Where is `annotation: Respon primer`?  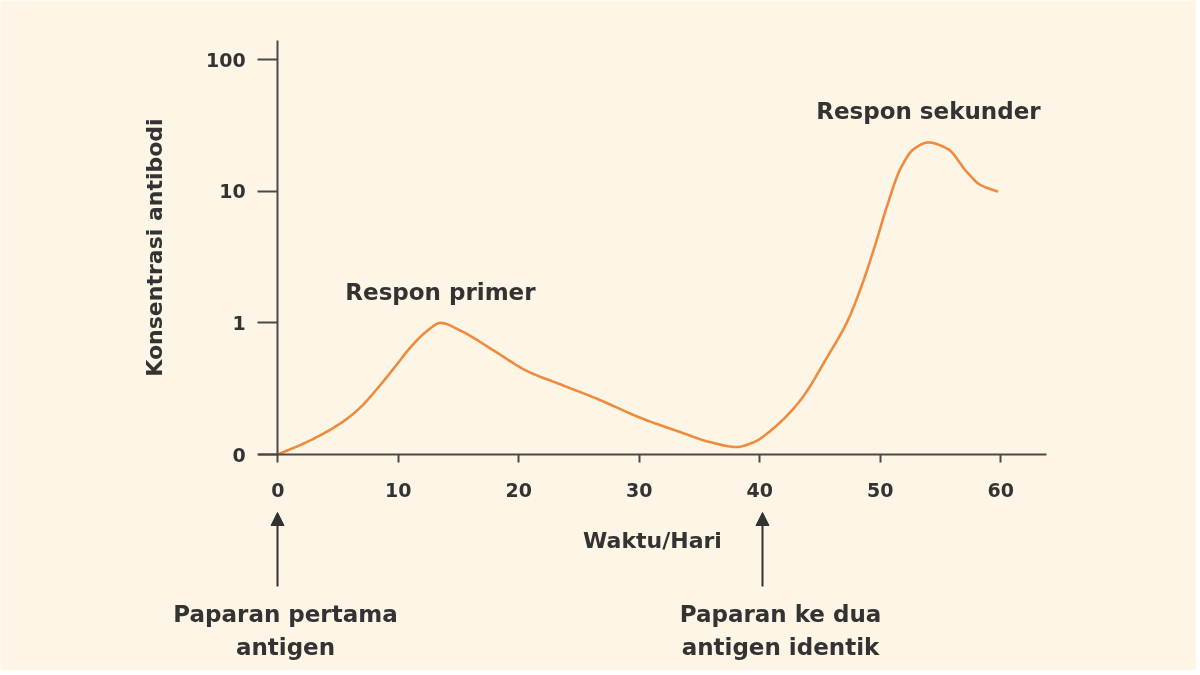 annotation: Respon primer is located at coordinates (441, 291).